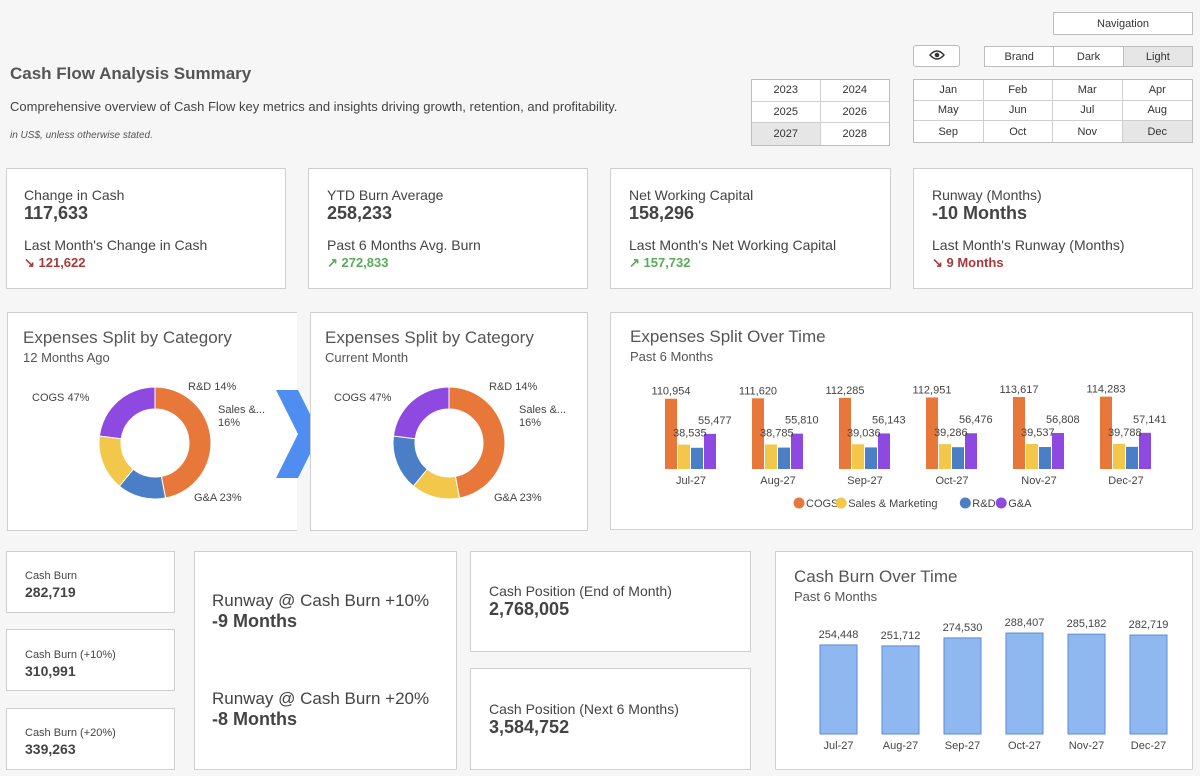 The width and height of the screenshot is (1200, 776). I want to click on kpi-label: YTD Burn Average, so click(385, 195).